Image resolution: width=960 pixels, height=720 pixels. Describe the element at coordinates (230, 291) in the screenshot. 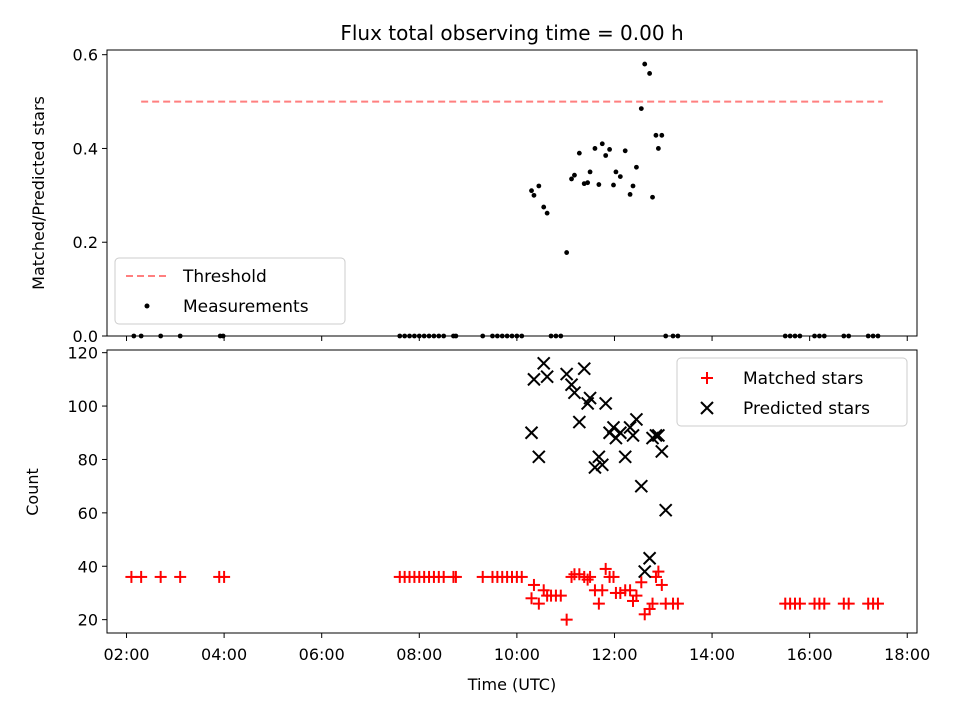

I see `top-legend-box` at that location.